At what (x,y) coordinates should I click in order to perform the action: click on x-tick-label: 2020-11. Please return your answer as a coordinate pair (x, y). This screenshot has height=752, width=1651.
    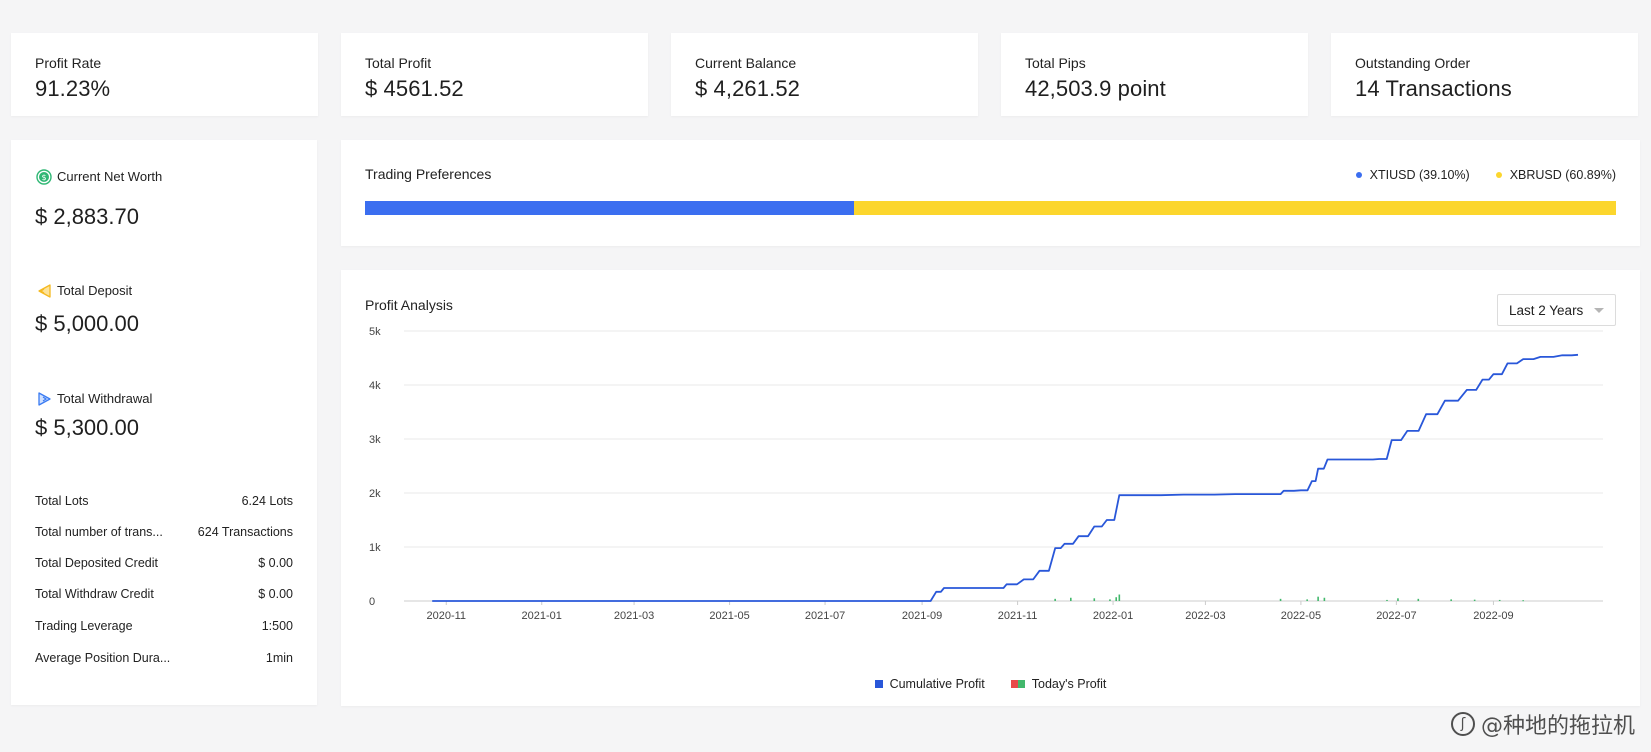
    Looking at the image, I should click on (446, 616).